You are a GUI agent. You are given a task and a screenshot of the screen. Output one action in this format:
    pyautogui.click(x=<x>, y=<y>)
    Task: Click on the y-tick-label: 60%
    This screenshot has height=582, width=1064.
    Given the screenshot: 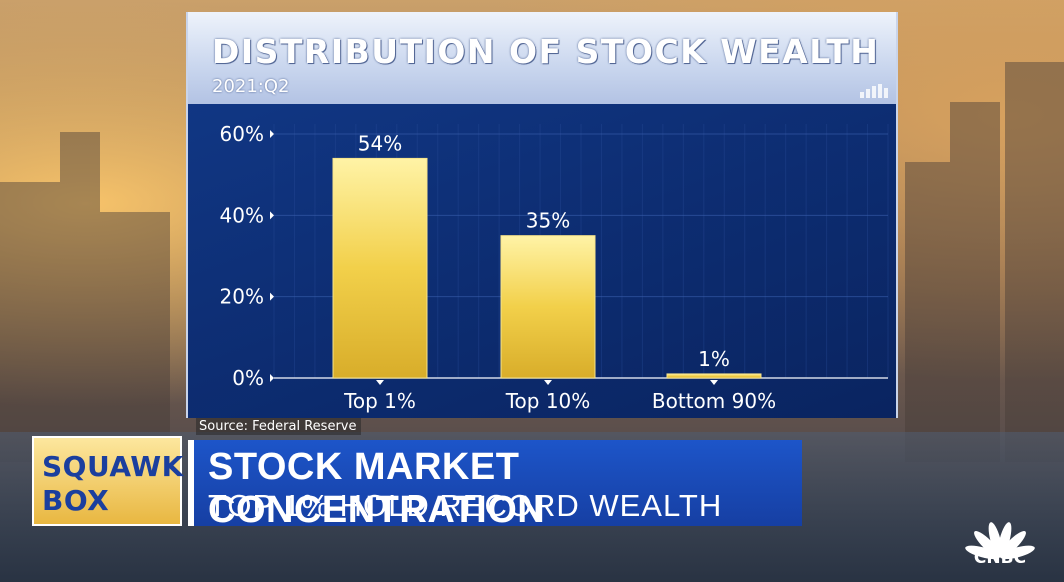 What is the action you would take?
    pyautogui.click(x=242, y=134)
    